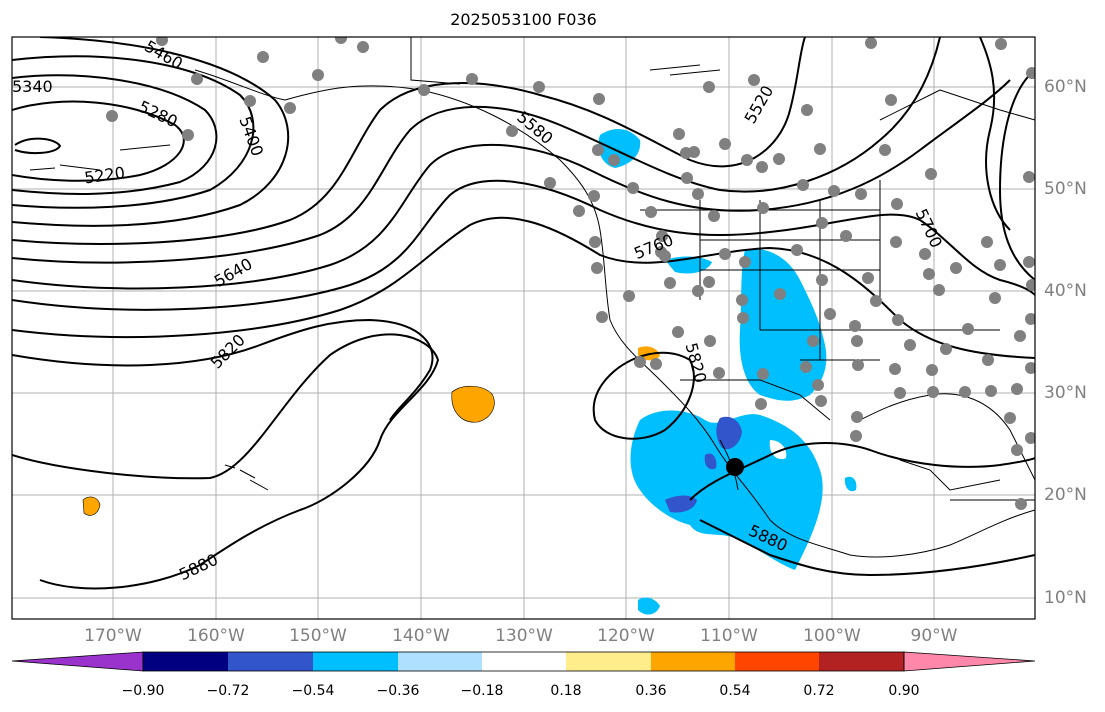 This screenshot has width=1105, height=712. What do you see at coordinates (867, 548) in the screenshot?
I see `contour-5880-lower` at bounding box center [867, 548].